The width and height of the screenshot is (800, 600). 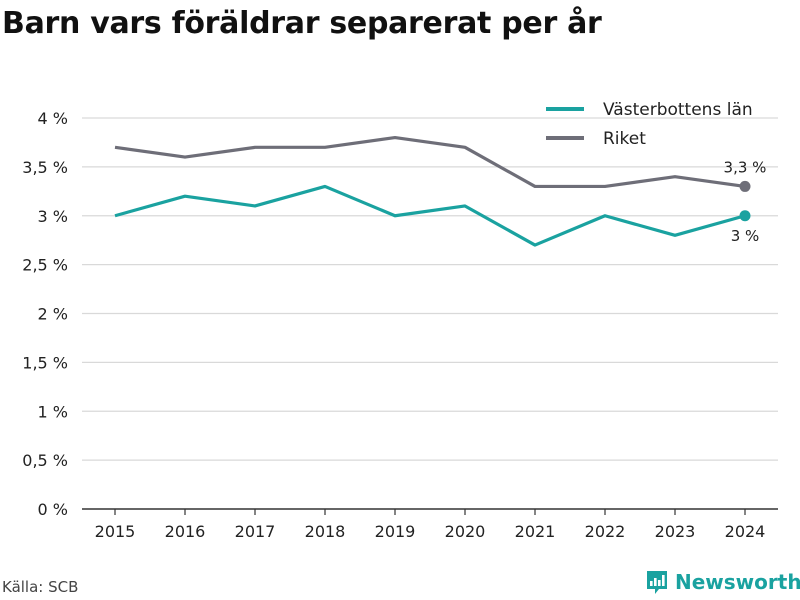 I want to click on brand-logo: Newsworthy, so click(x=722, y=582).